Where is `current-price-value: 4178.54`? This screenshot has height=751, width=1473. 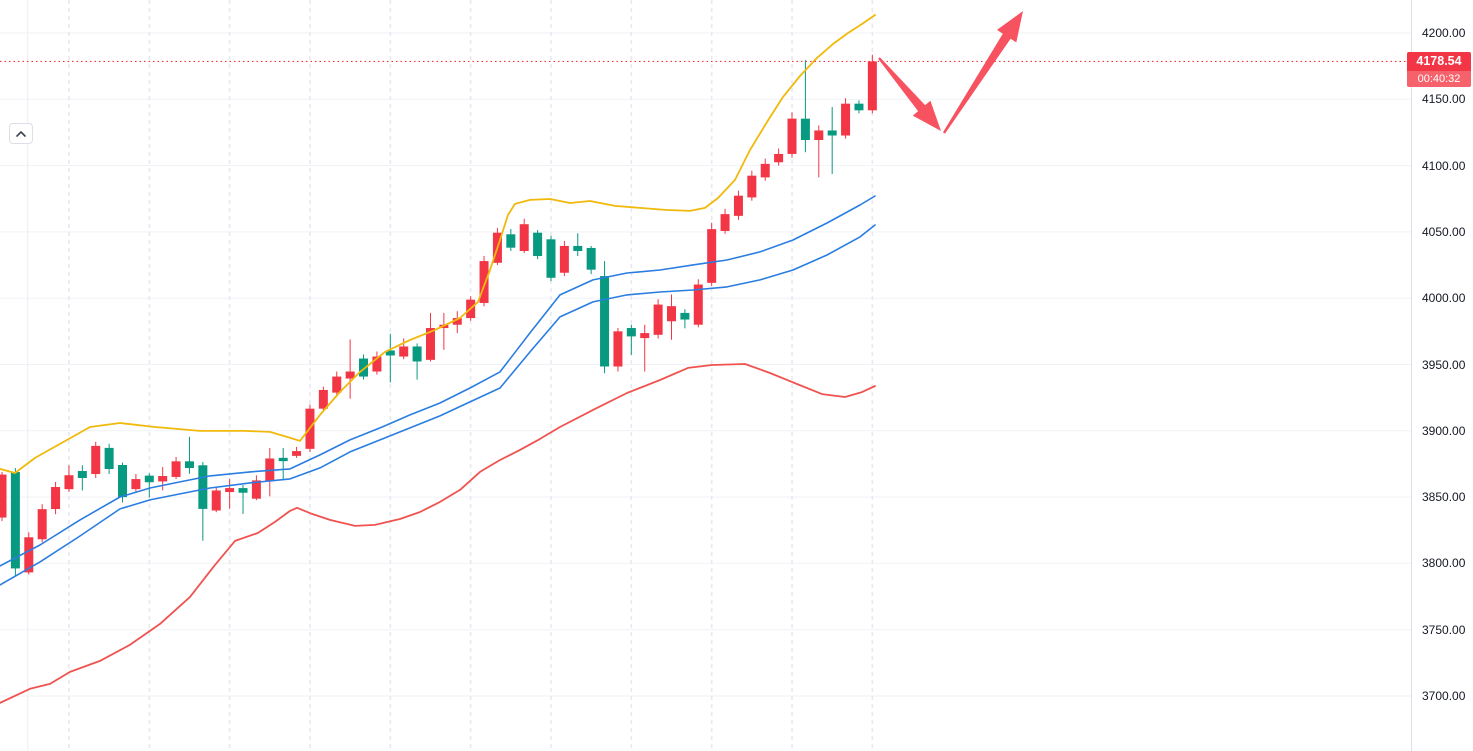
current-price-value: 4178.54 is located at coordinates (1439, 61).